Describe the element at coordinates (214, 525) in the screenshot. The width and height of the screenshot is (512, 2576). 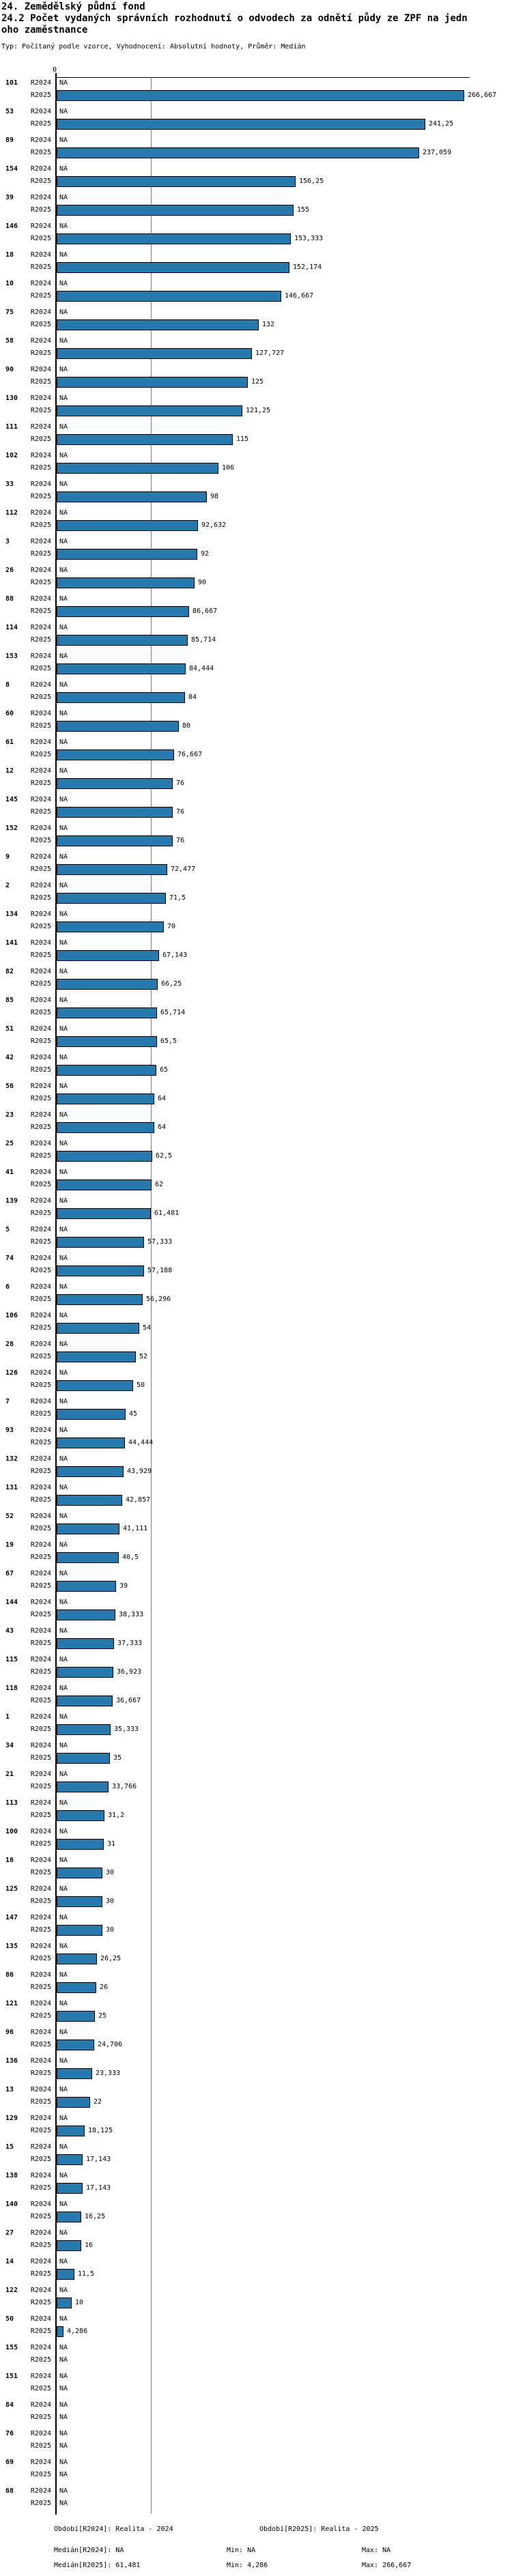
I see `value-r2025: 92,632` at that location.